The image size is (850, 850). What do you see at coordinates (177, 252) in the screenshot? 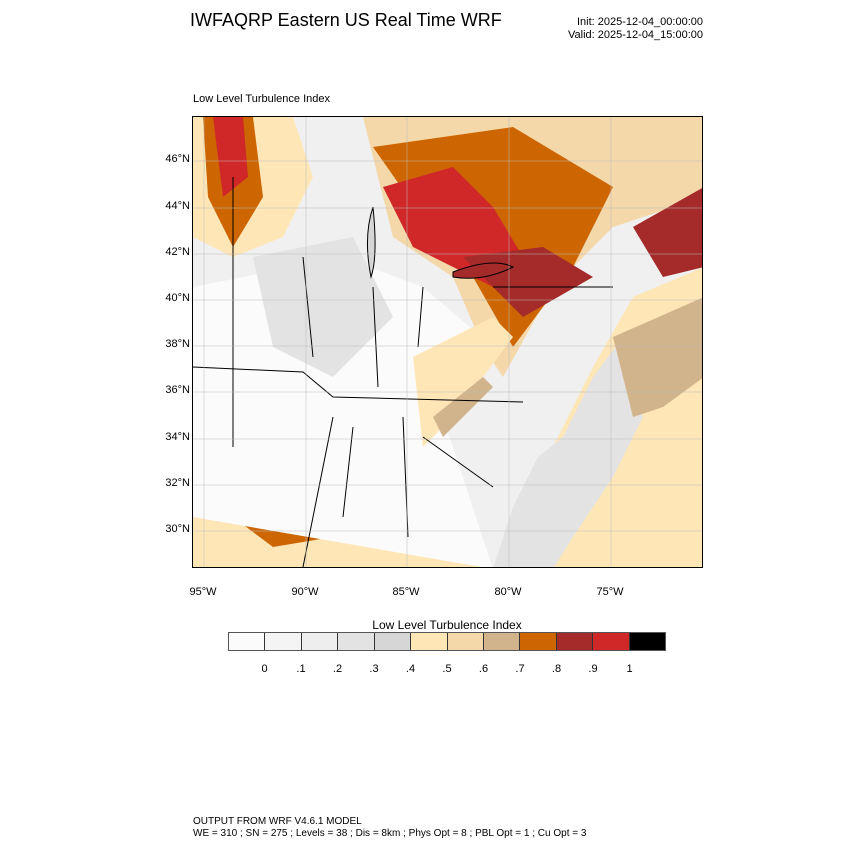
I see `lat-label: 42°N` at bounding box center [177, 252].